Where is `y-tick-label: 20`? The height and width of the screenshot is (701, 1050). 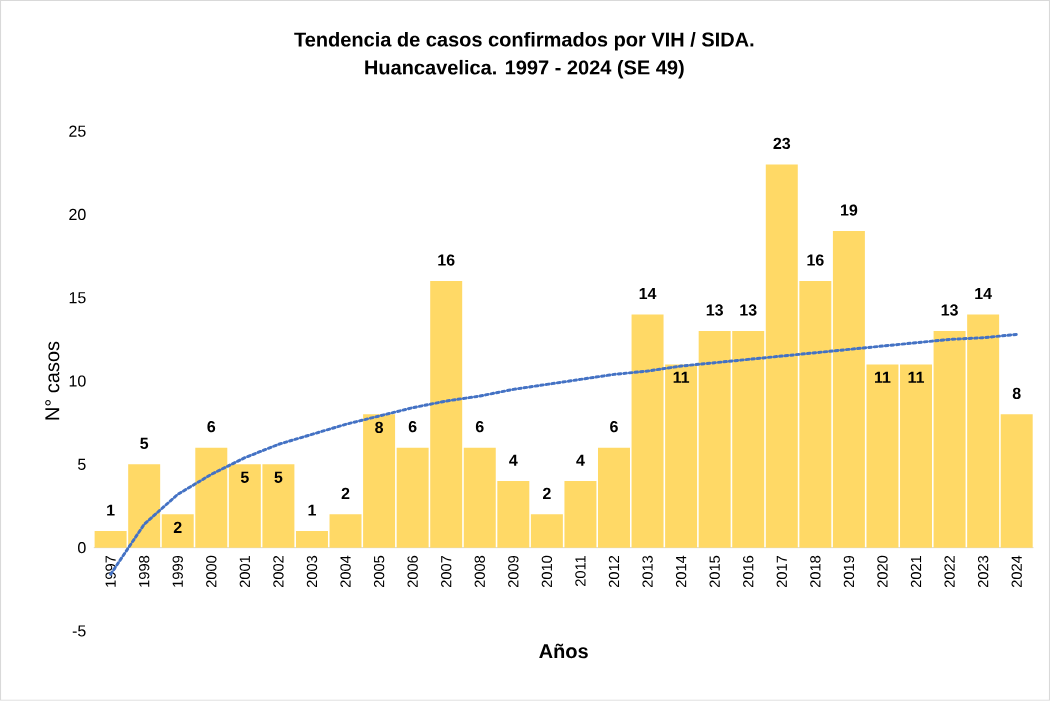
y-tick-label: 20 is located at coordinates (77, 214).